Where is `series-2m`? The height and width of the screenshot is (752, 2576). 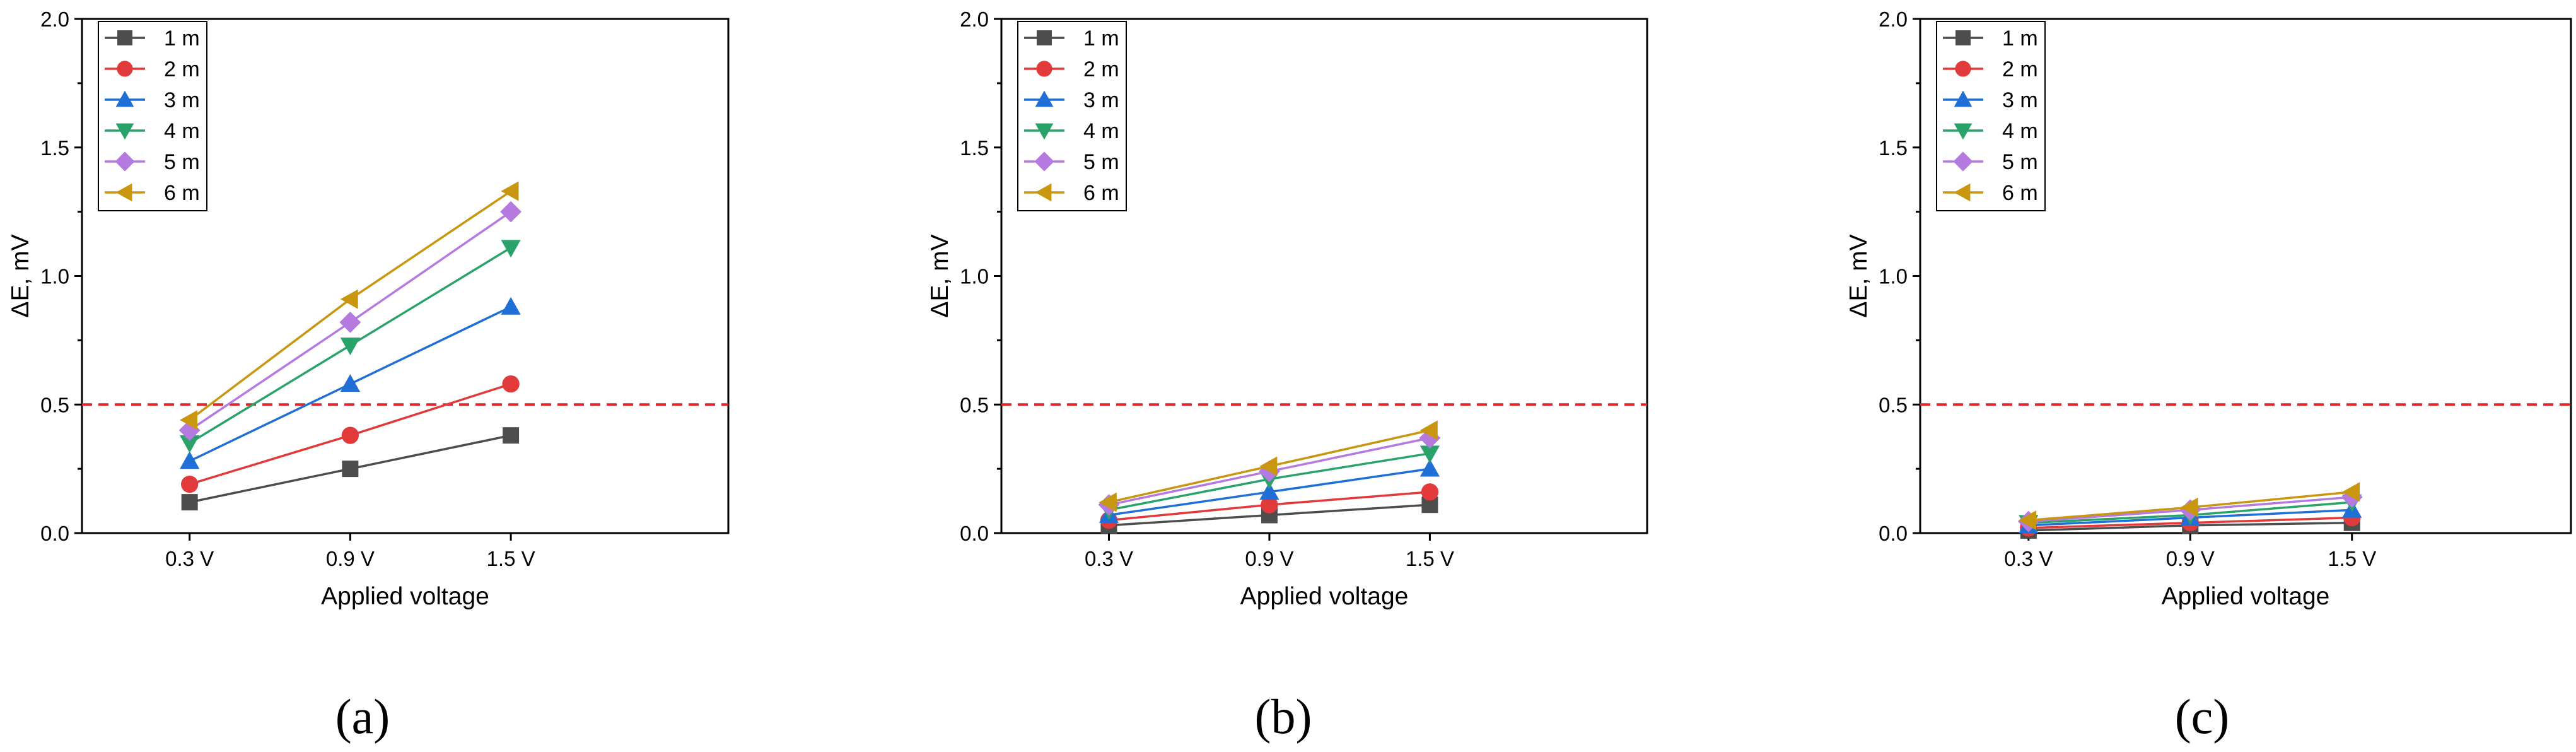 series-2m is located at coordinates (351, 434).